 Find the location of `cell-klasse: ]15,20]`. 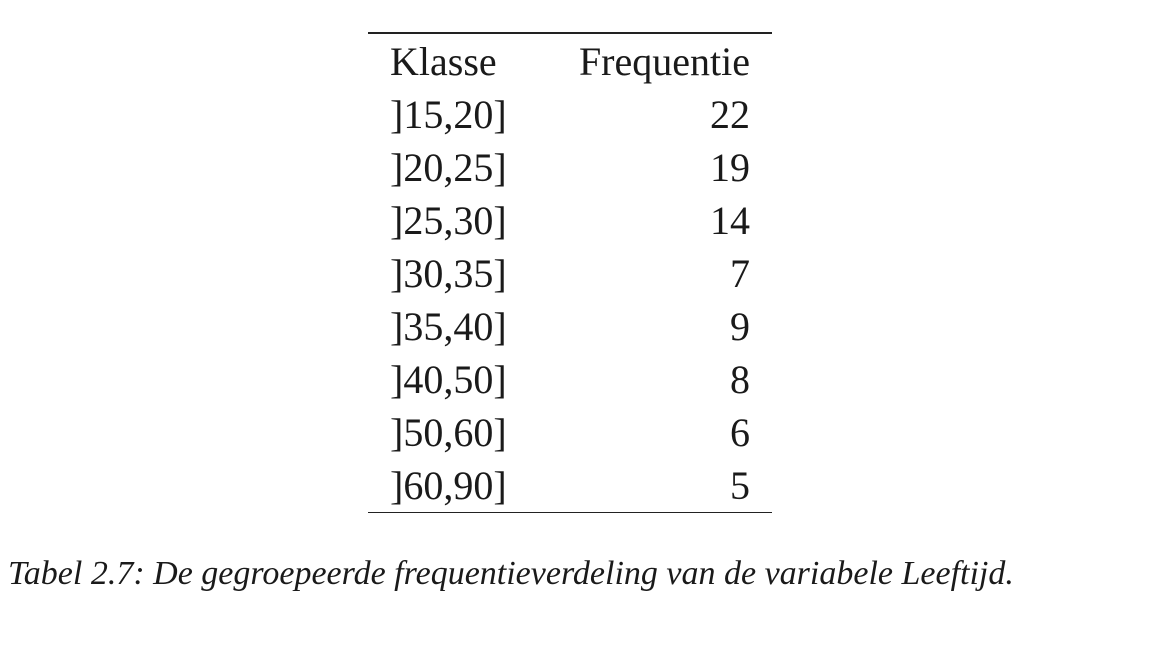

cell-klasse: ]15,20] is located at coordinates (448, 114).